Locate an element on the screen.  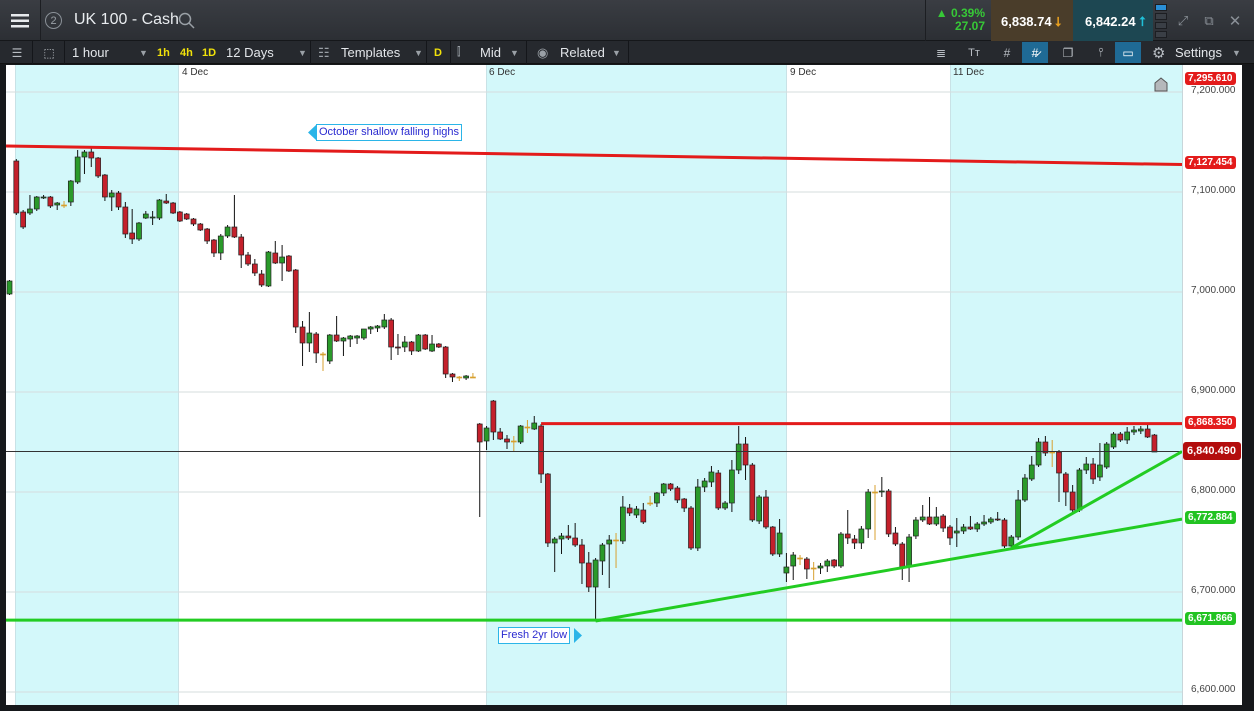
quick-interval-1d: 1D is located at coordinates (209, 52).